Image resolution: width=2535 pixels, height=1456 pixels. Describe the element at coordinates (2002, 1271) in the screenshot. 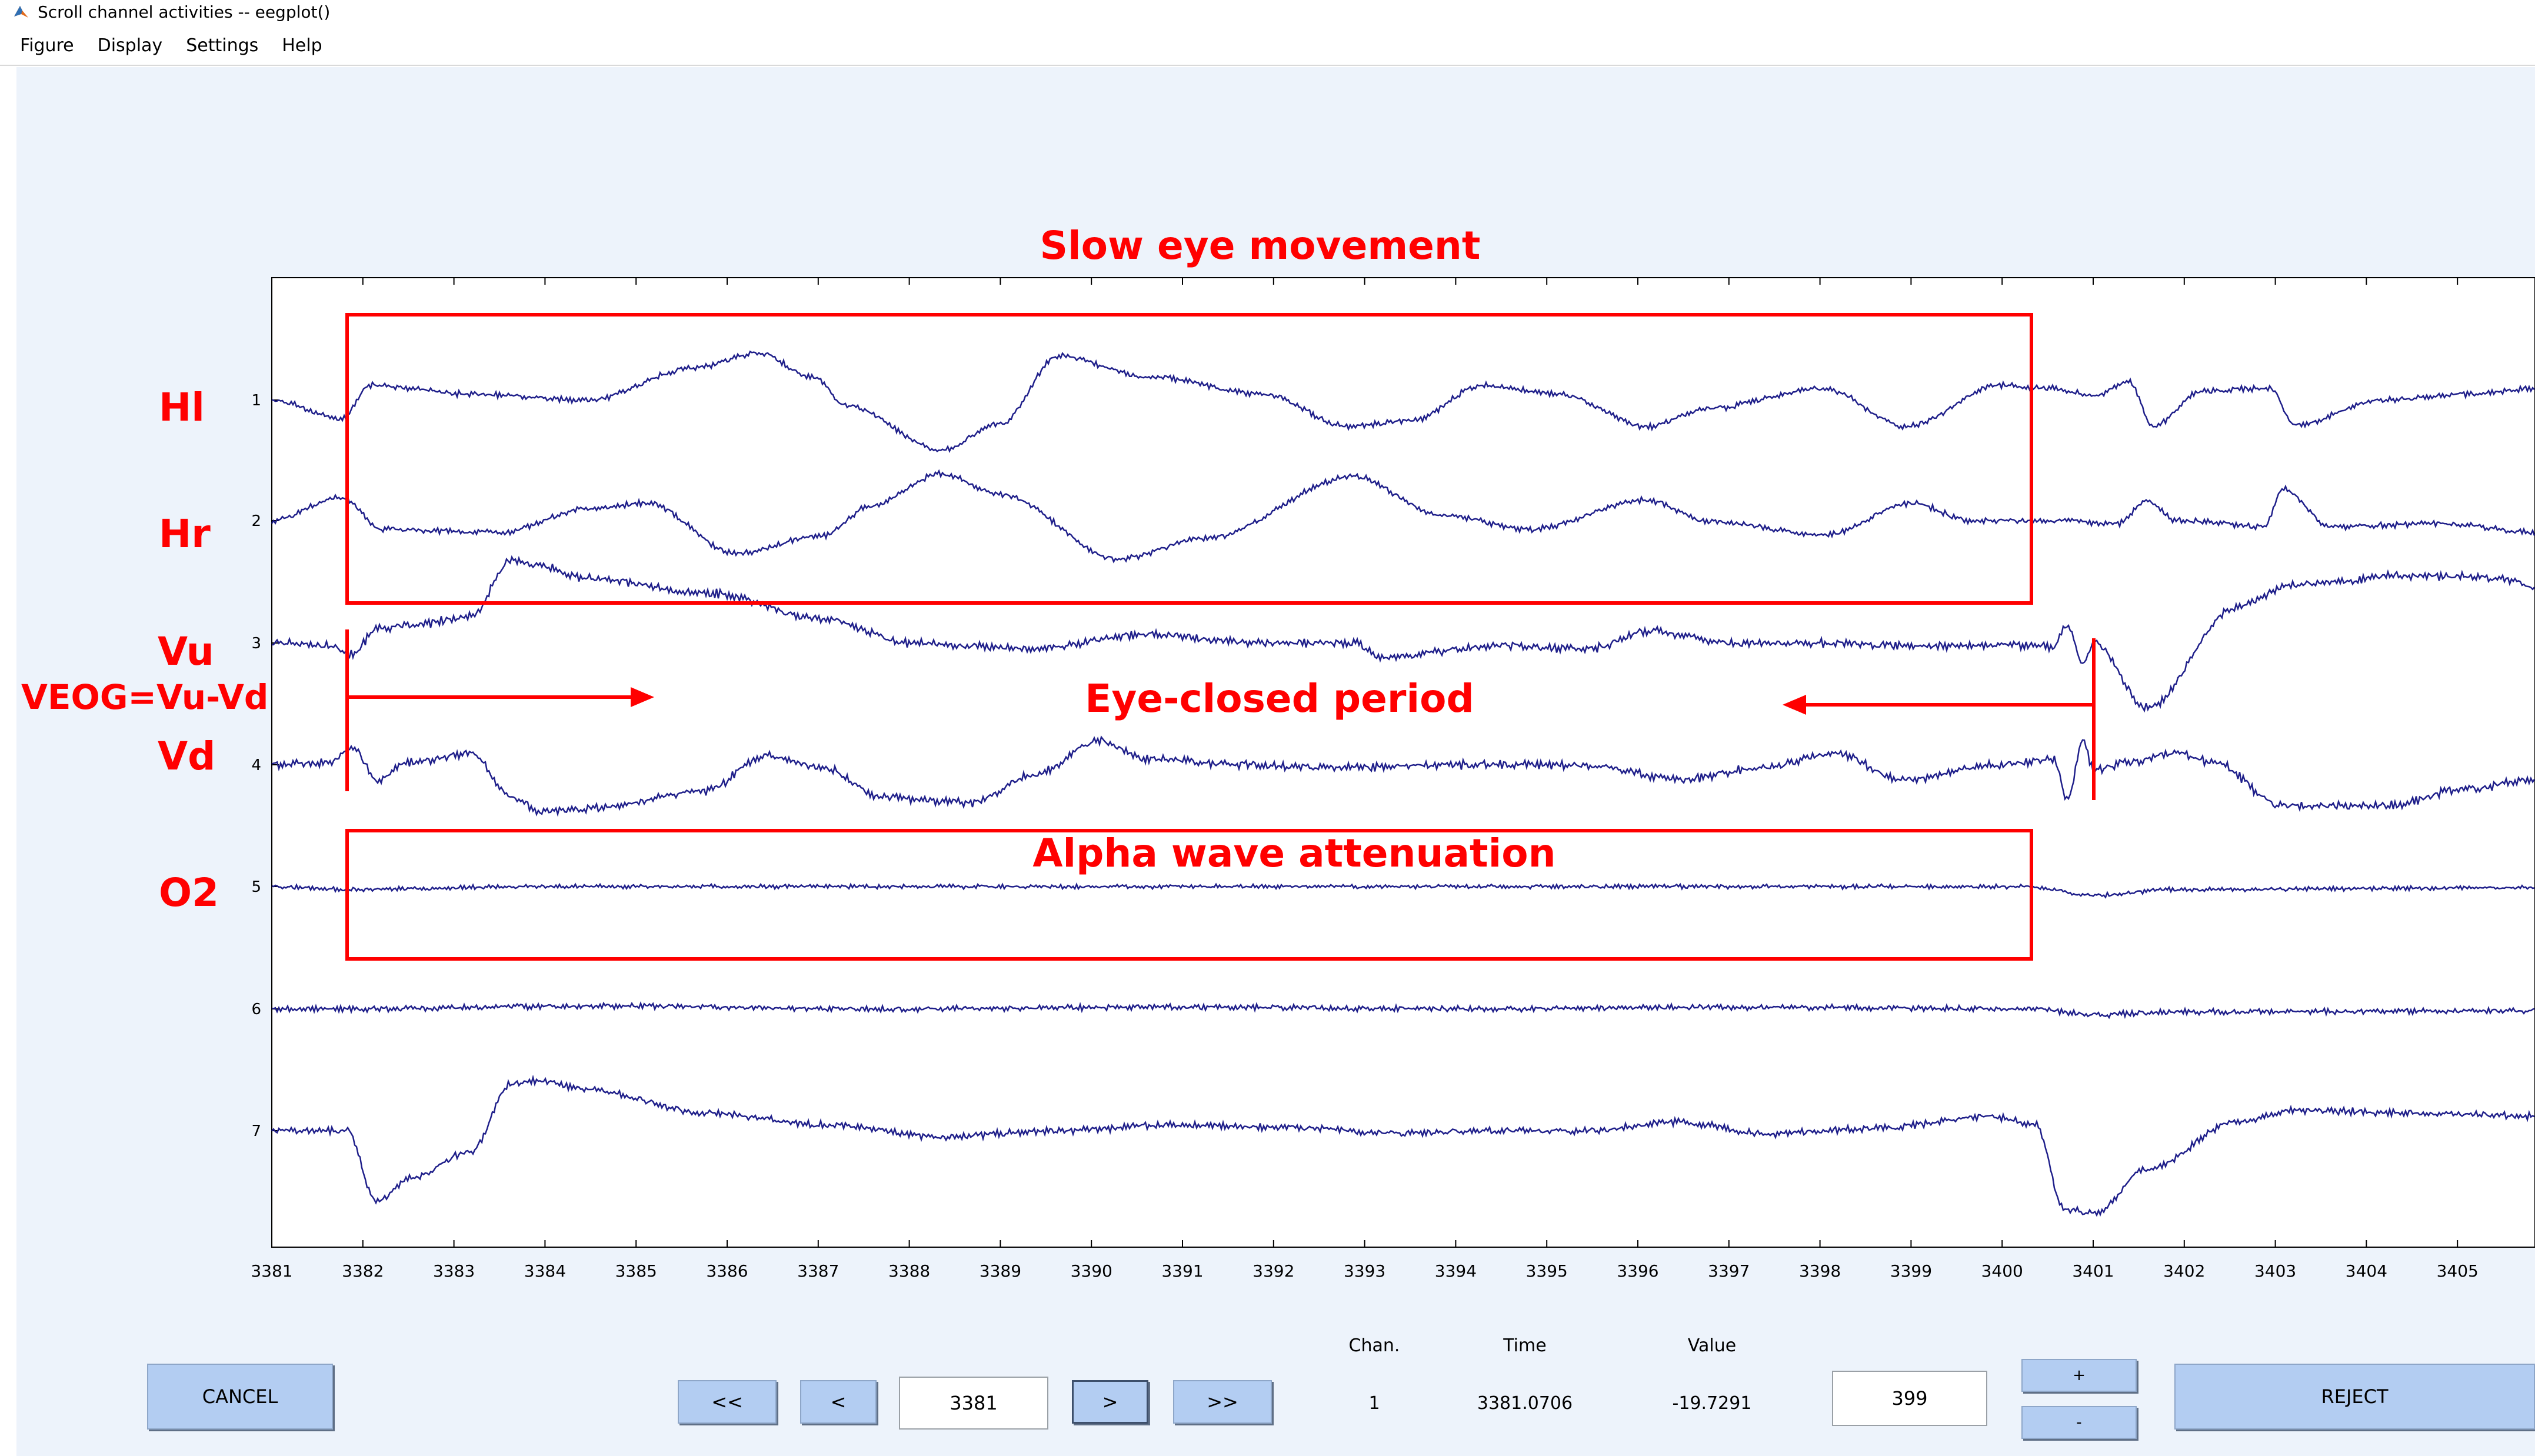

I see `x-tick-label: 3400` at that location.